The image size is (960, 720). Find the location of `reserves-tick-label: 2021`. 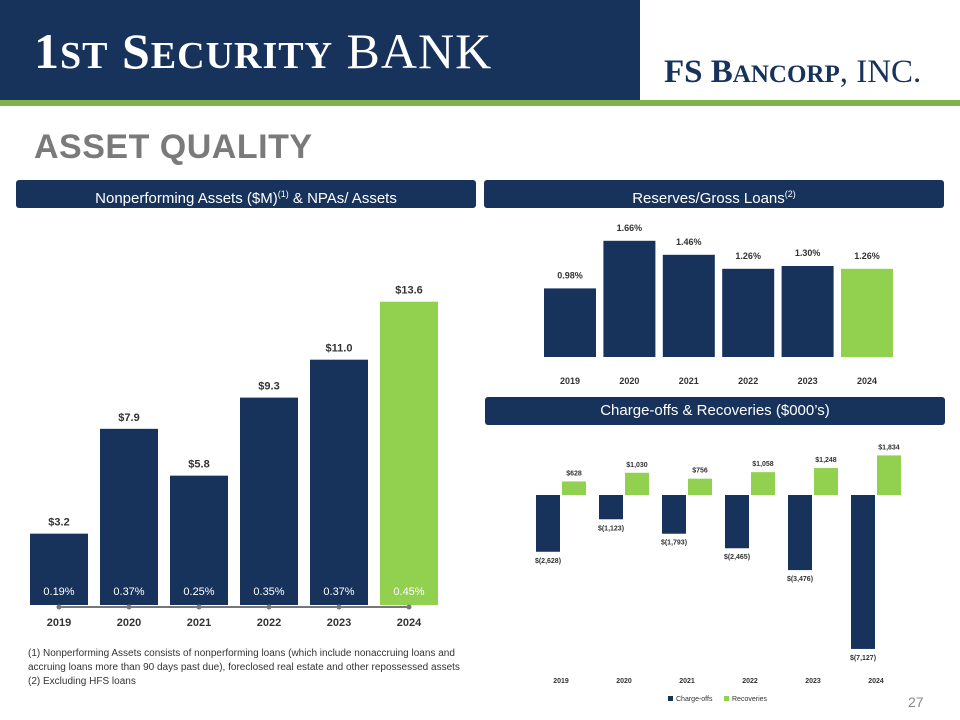

reserves-tick-label: 2021 is located at coordinates (689, 381).